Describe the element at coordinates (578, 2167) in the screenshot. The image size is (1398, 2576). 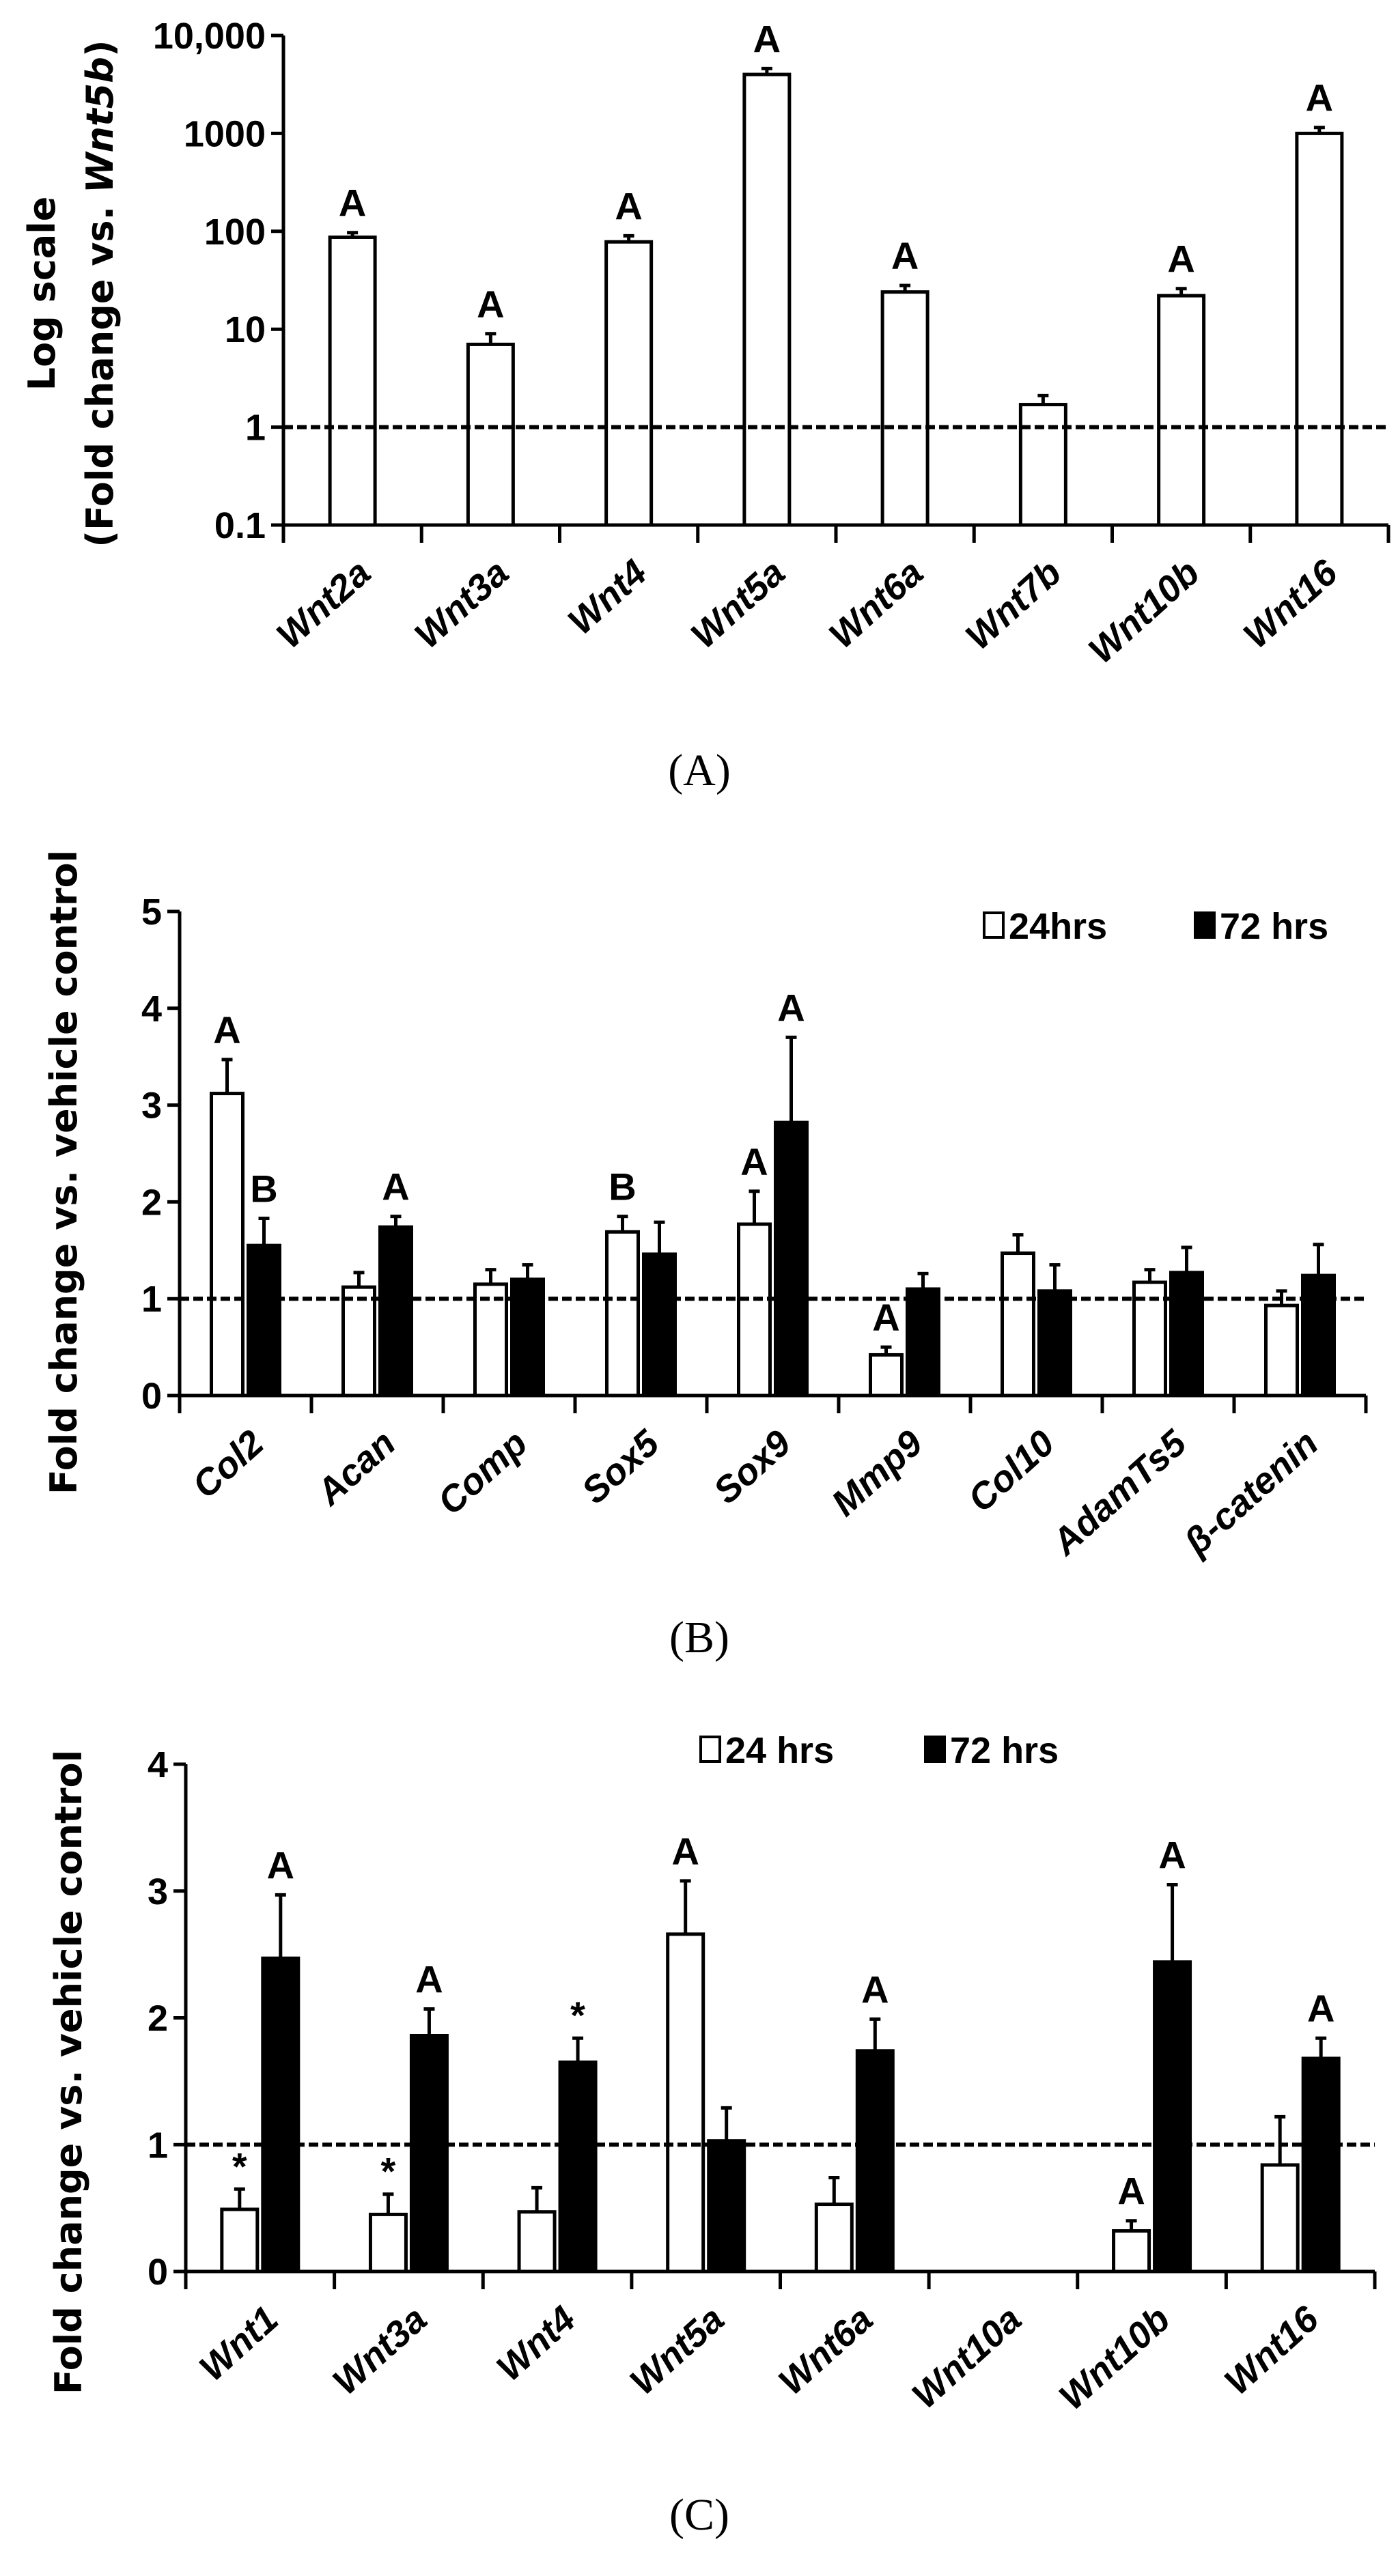
I see `bar-wnt4-s2` at that location.